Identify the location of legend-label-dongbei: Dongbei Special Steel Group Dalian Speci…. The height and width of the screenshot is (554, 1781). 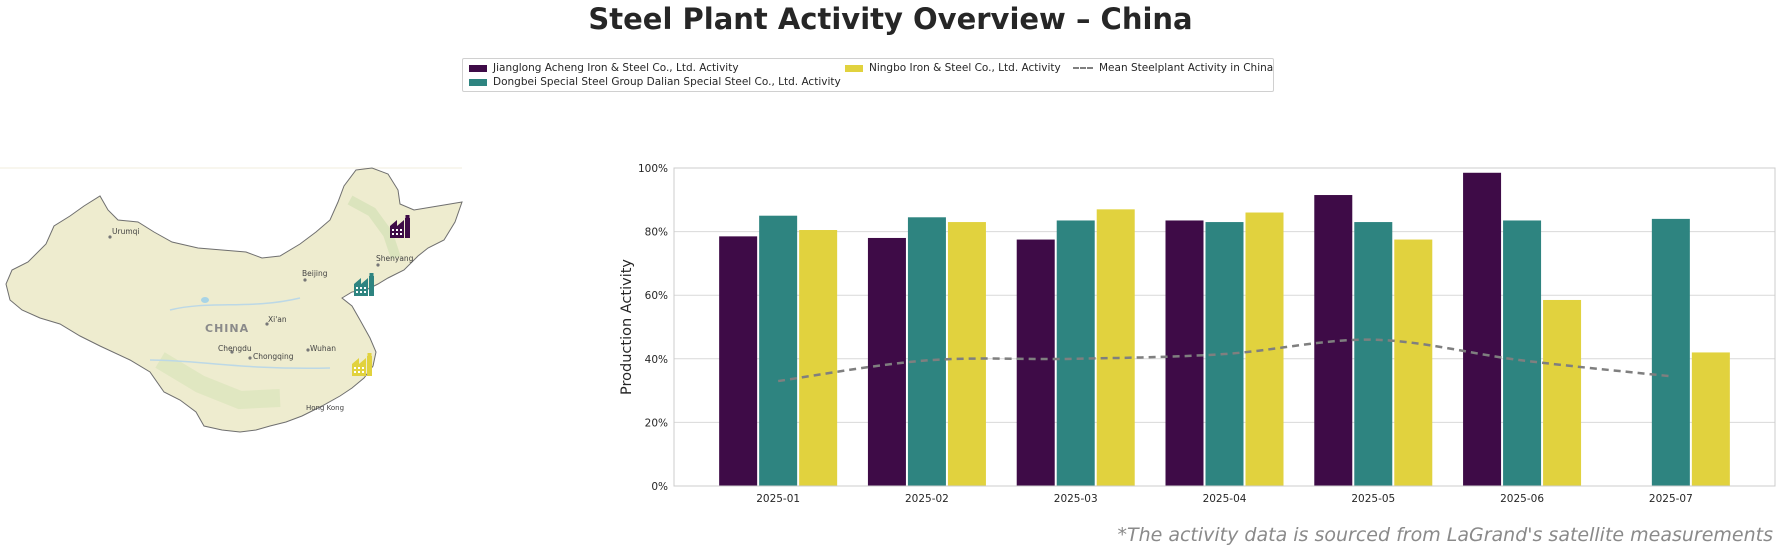
(667, 82).